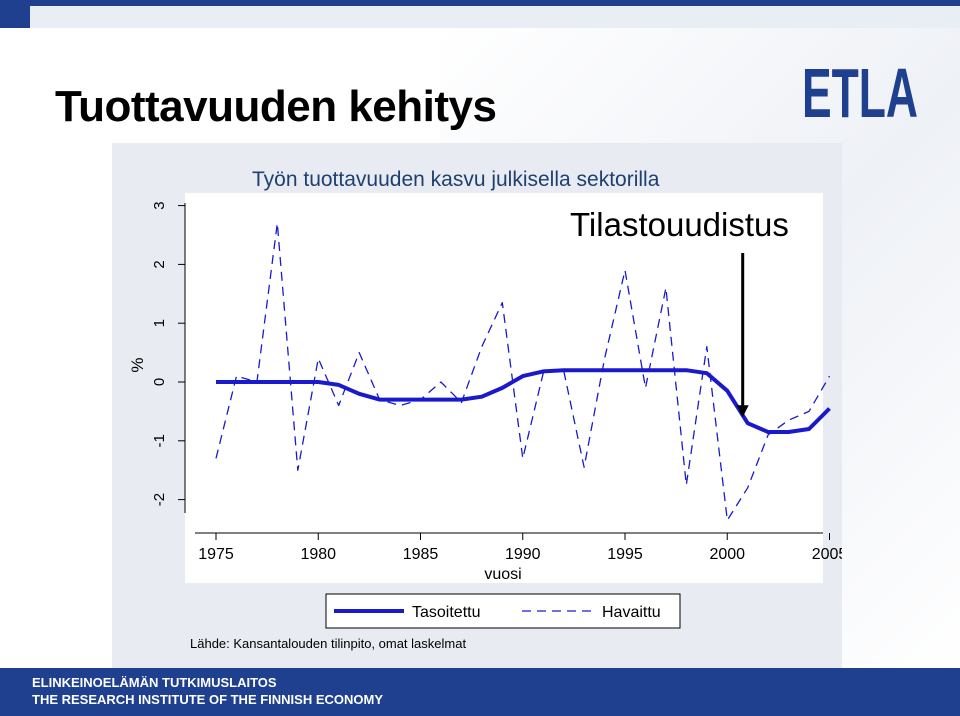  Describe the element at coordinates (159, 264) in the screenshot. I see `y-tick-label: 2` at that location.